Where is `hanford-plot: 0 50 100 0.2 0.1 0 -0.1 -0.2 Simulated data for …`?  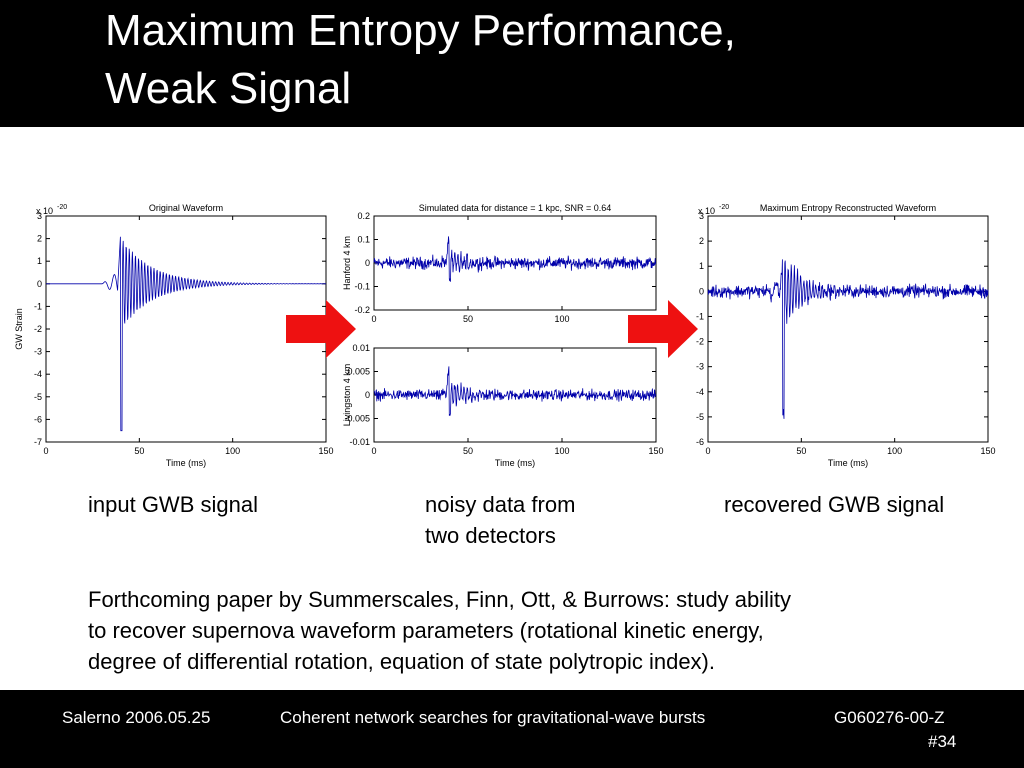 hanford-plot: 0 50 100 0.2 0.1 0 -0.1 -0.2 Simulated data for … is located at coordinates (500, 265).